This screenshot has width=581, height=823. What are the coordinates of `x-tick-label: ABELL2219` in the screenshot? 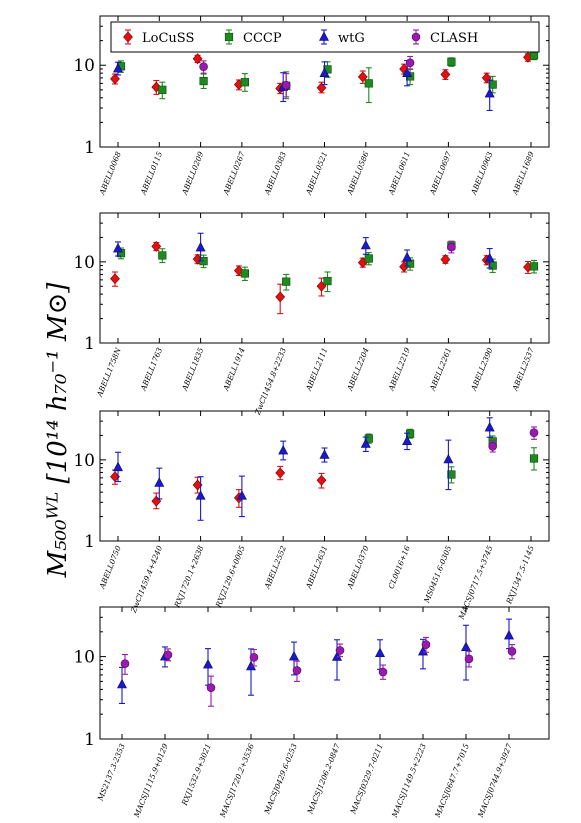 It's located at (399, 369).